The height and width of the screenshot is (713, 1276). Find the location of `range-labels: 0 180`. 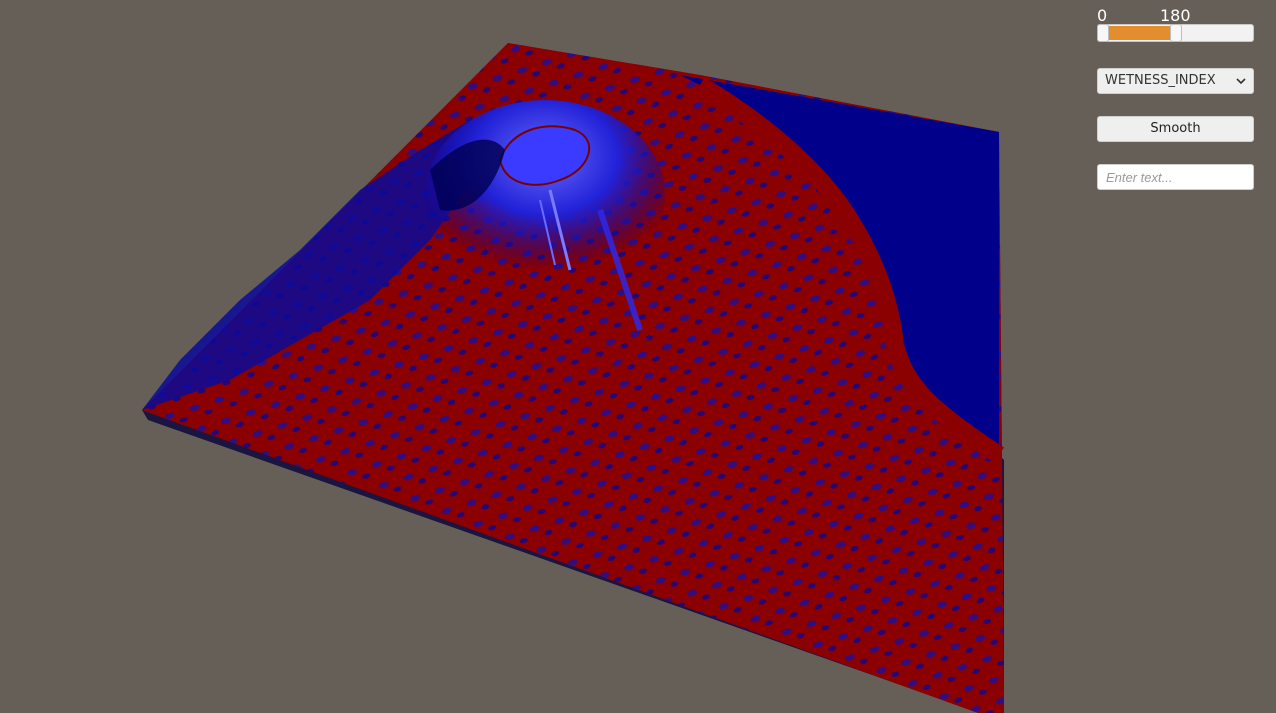

range-labels: 0 180 is located at coordinates (1175, 14).